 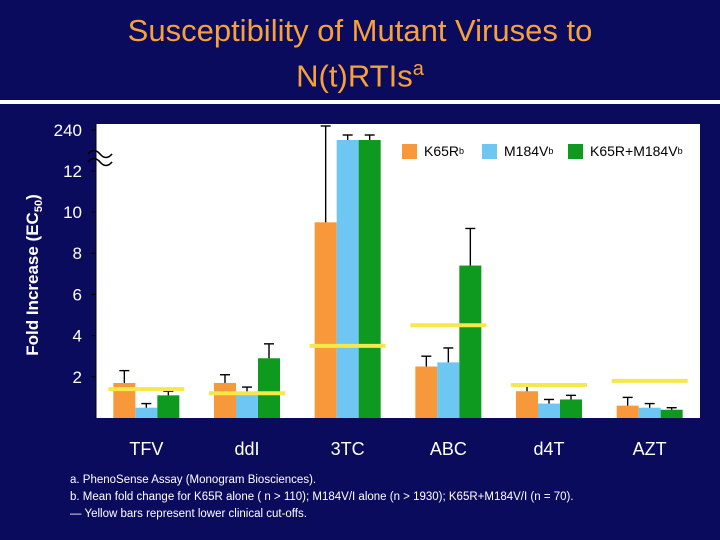 I want to click on y-tick-label: 4, so click(x=77, y=336).